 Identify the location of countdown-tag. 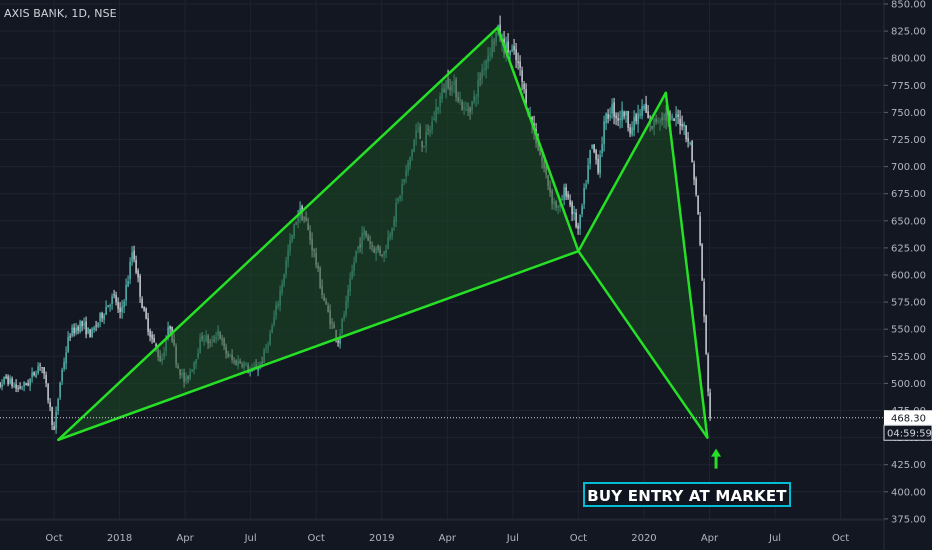
(907, 432).